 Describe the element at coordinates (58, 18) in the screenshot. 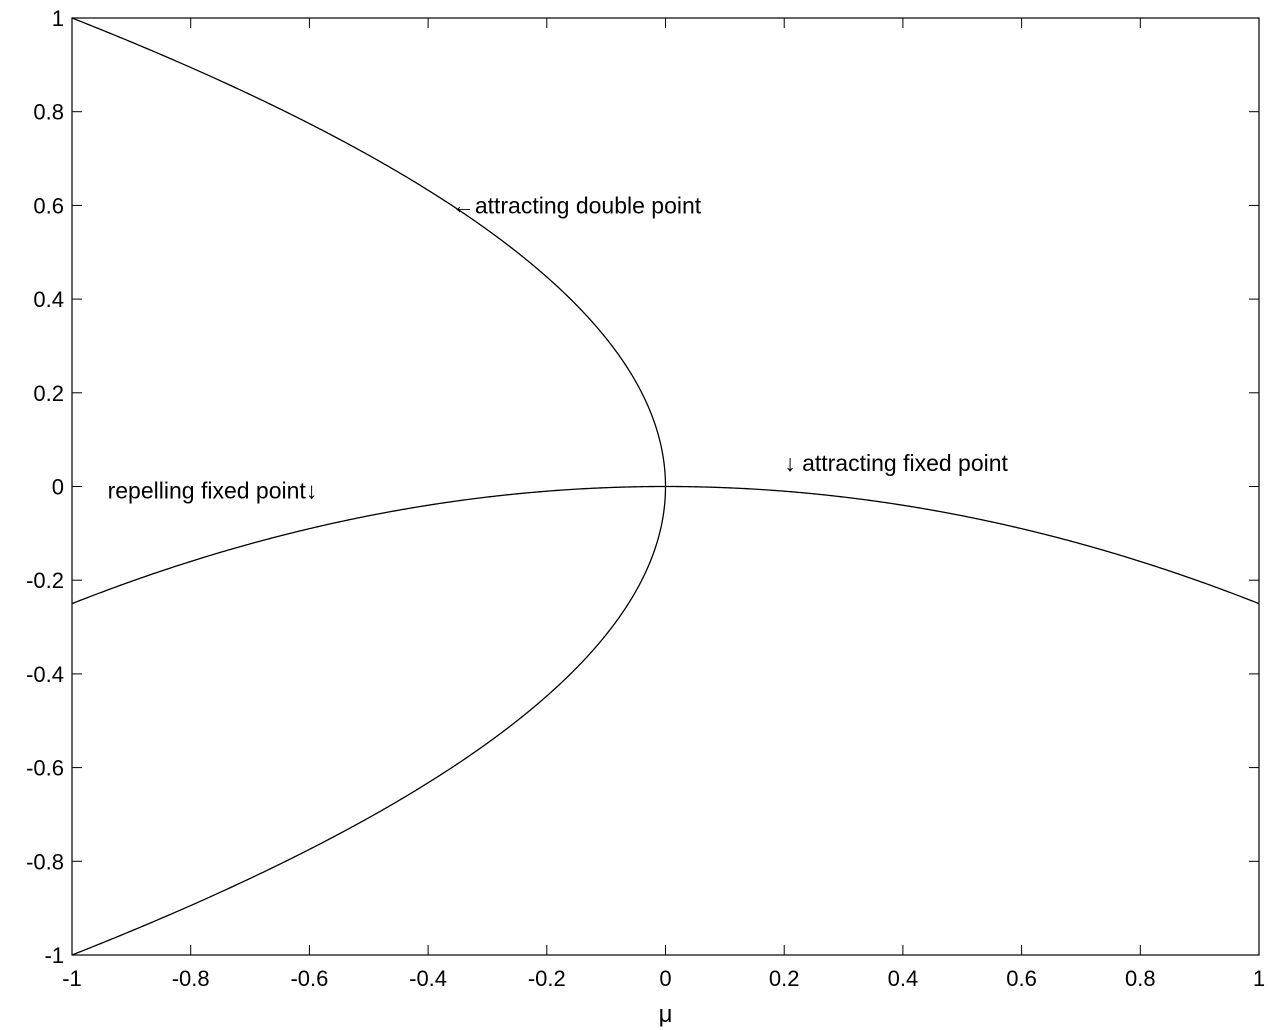

I see `y-tick-label: 1` at that location.